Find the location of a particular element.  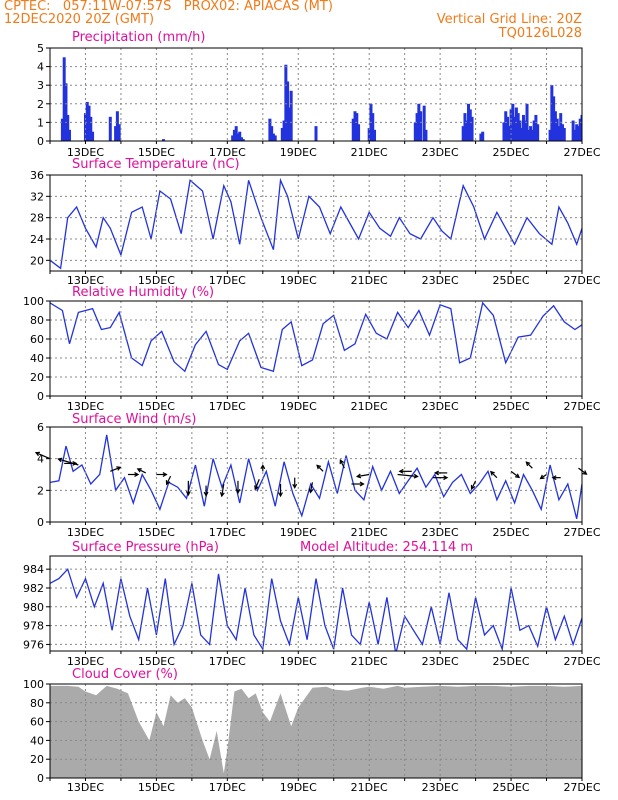

y-tick-label: 5 is located at coordinates (40, 48).